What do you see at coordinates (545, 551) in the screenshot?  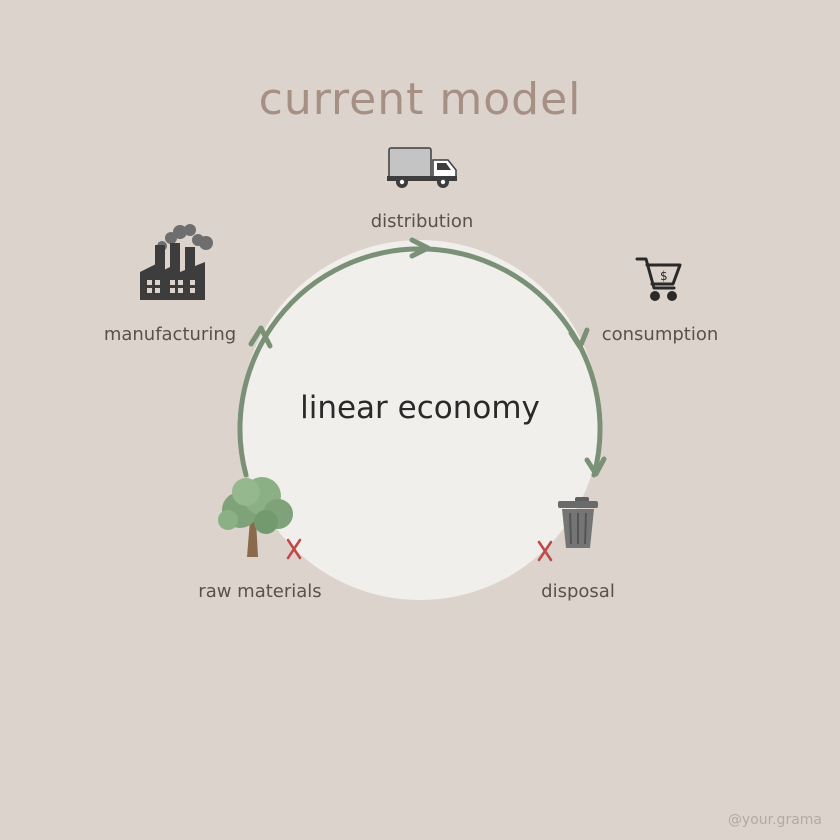 I see `cross-icon-disposal` at bounding box center [545, 551].